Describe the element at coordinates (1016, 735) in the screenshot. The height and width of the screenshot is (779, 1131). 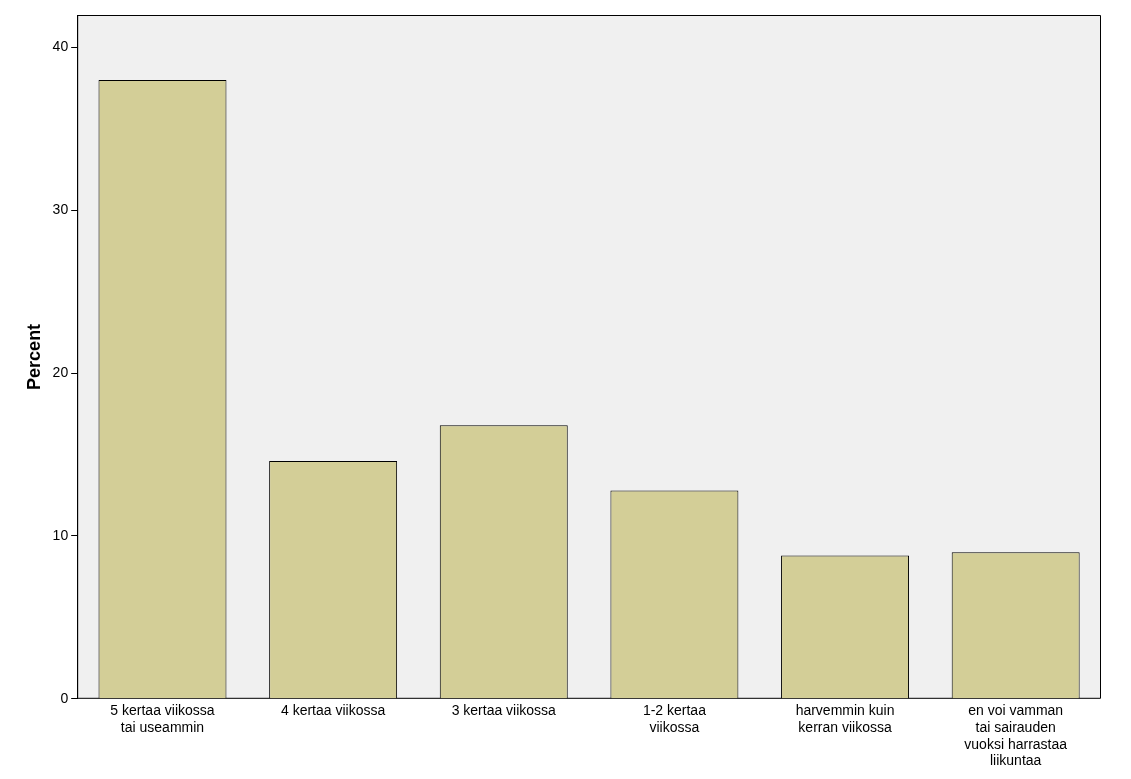
I see `x-tick-label: en voi vamman tai sairauden vuoksi harrastaa liikuntaa` at that location.